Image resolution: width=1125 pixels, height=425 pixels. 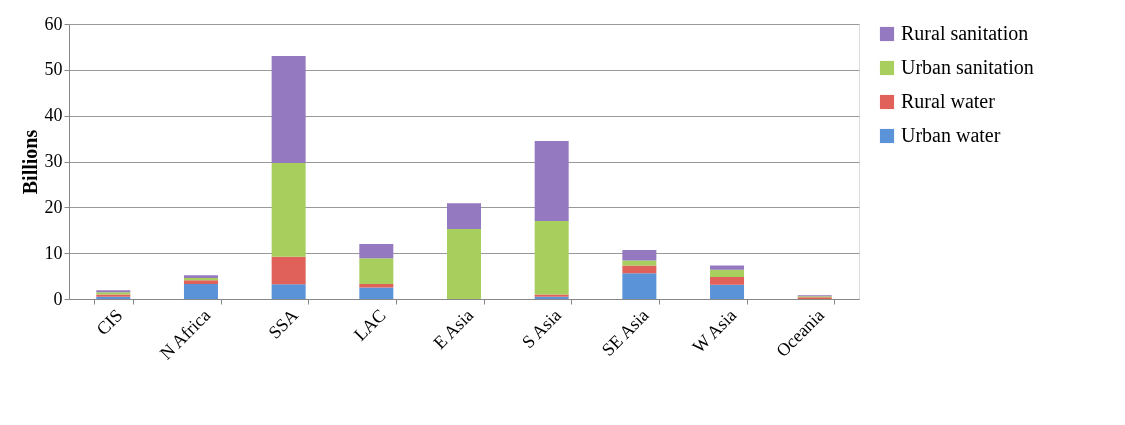 What do you see at coordinates (965, 33) in the screenshot?
I see `legend-label: Rural sanitation` at bounding box center [965, 33].